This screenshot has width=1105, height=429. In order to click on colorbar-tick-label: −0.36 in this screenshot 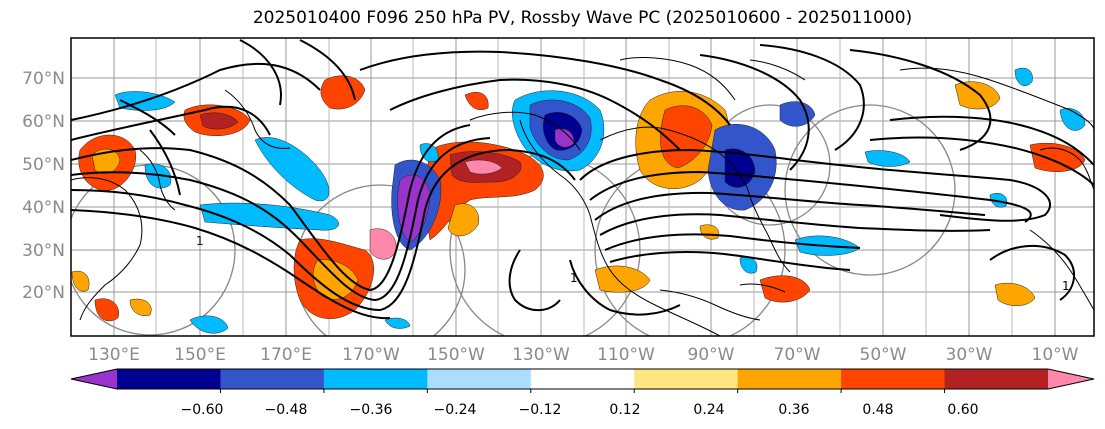, I will do `click(371, 410)`.